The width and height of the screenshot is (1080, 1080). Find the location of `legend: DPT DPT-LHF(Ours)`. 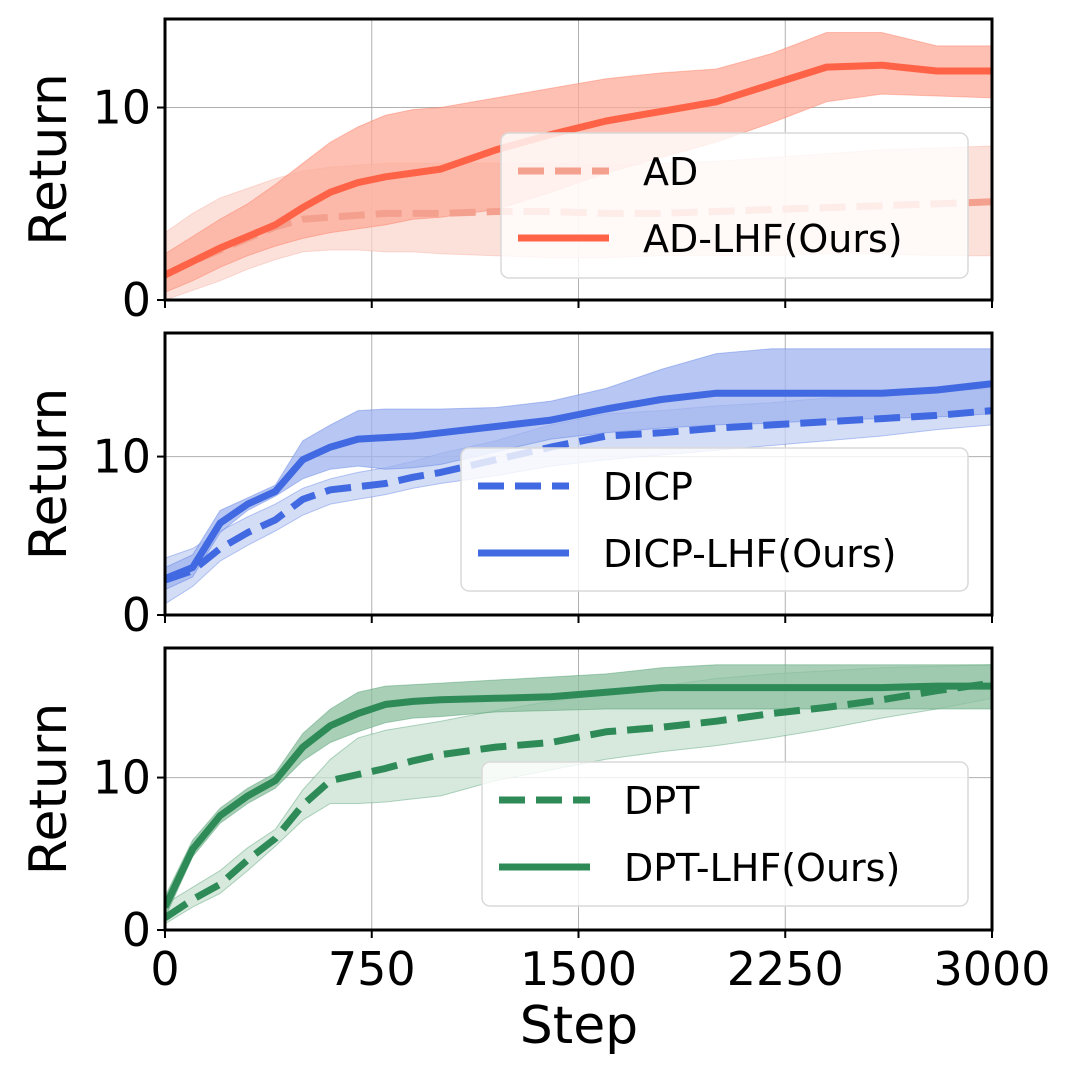

legend: DPT DPT-LHF(Ours) is located at coordinates (725, 834).